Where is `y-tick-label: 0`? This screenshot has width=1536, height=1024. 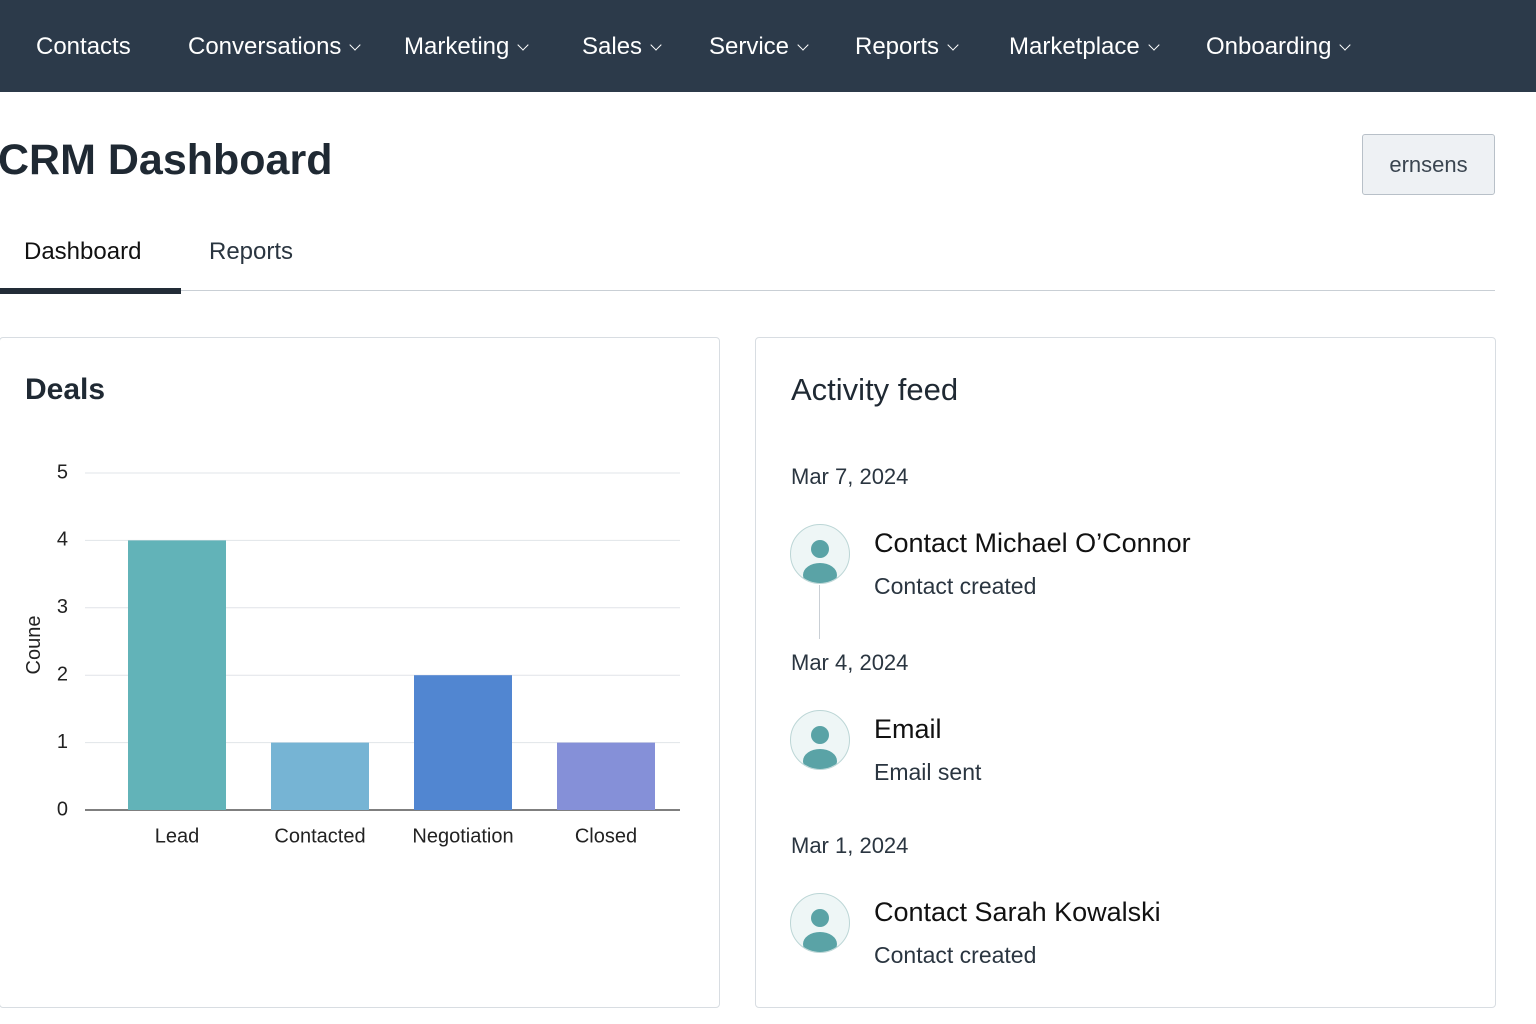 y-tick-label: 0 is located at coordinates (62, 809).